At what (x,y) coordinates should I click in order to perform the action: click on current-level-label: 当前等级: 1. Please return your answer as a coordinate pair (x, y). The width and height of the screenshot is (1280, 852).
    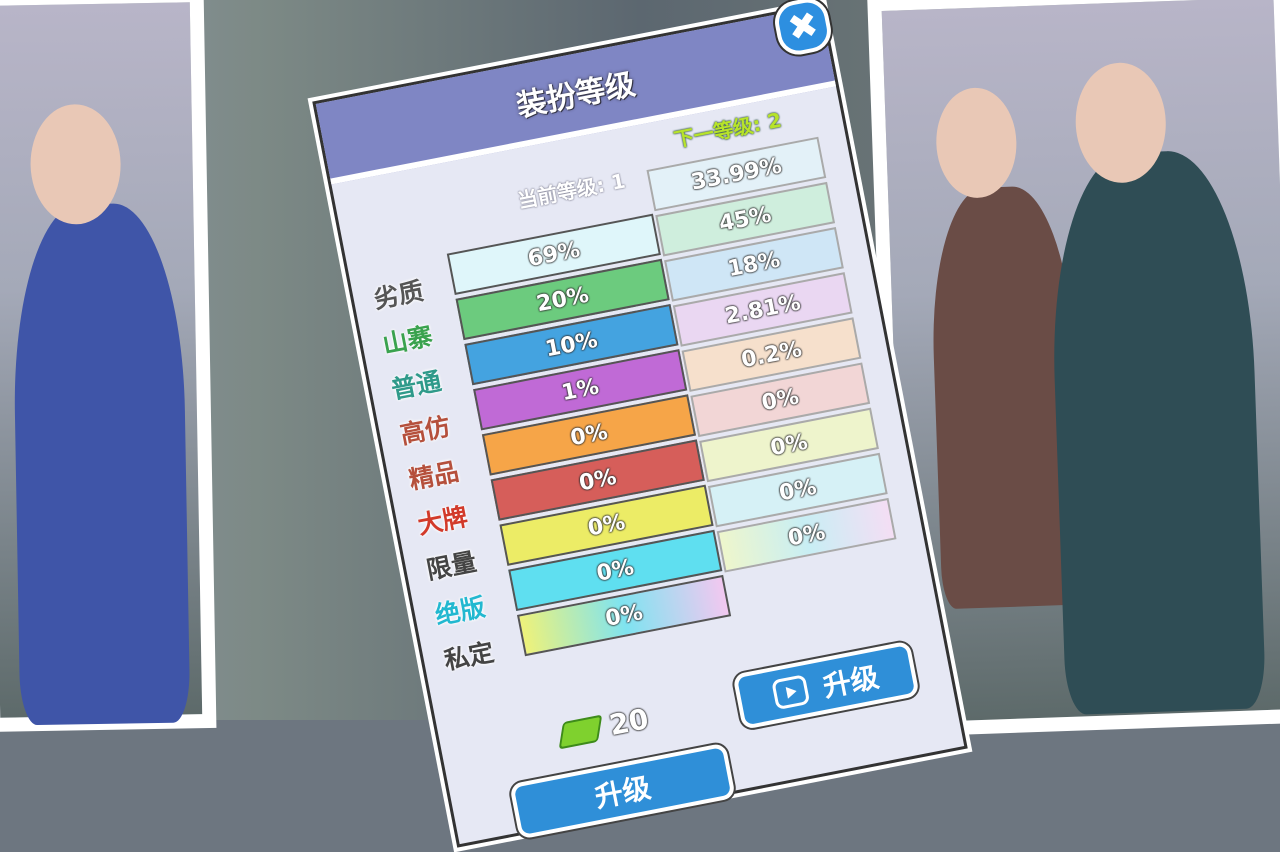
    Looking at the image, I should click on (571, 190).